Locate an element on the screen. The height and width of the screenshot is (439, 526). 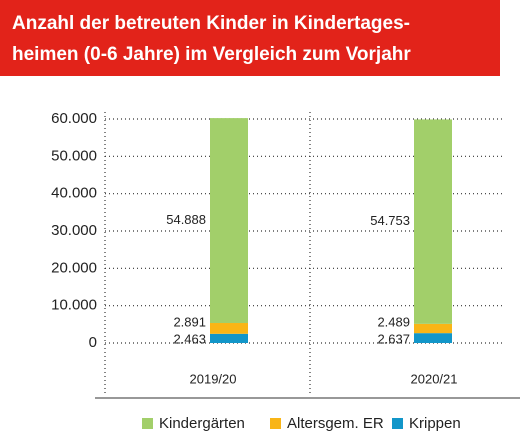
data-label: 54.753 is located at coordinates (390, 220).